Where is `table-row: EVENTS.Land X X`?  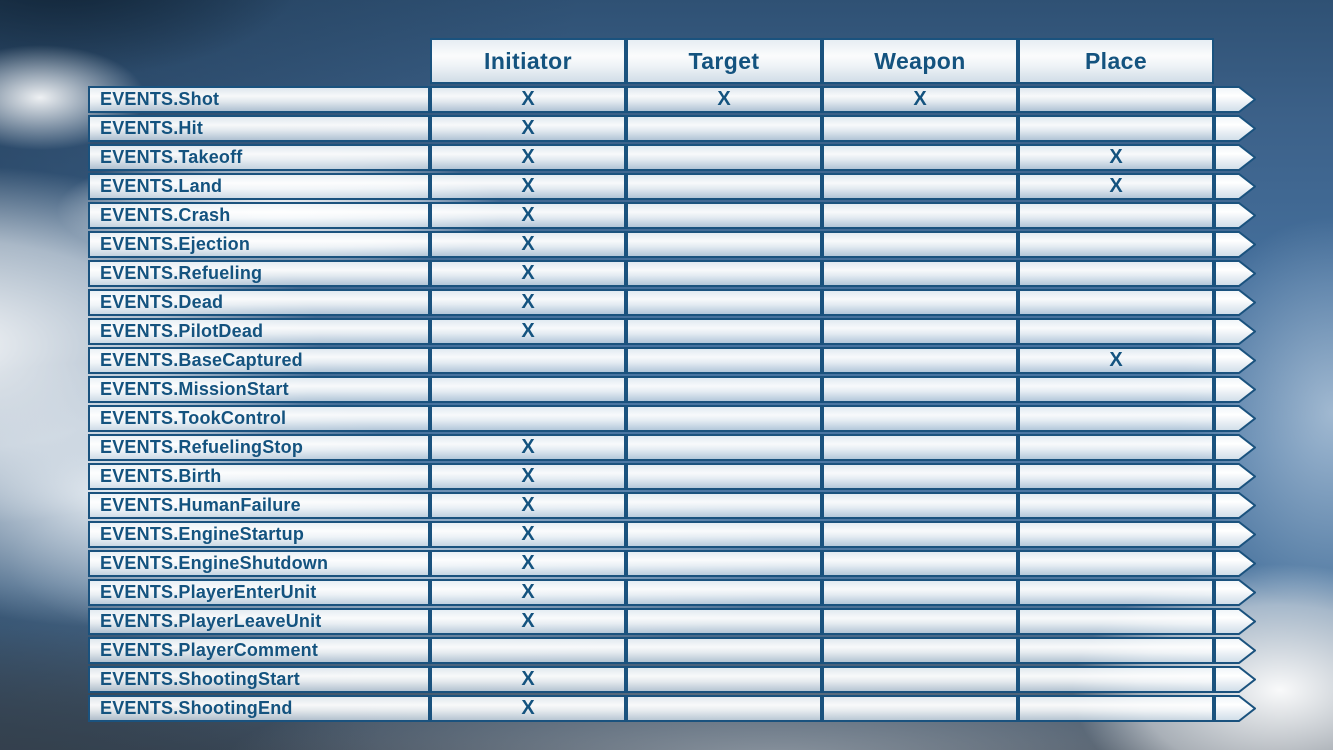
table-row: EVENTS.Land X X is located at coordinates (672, 186).